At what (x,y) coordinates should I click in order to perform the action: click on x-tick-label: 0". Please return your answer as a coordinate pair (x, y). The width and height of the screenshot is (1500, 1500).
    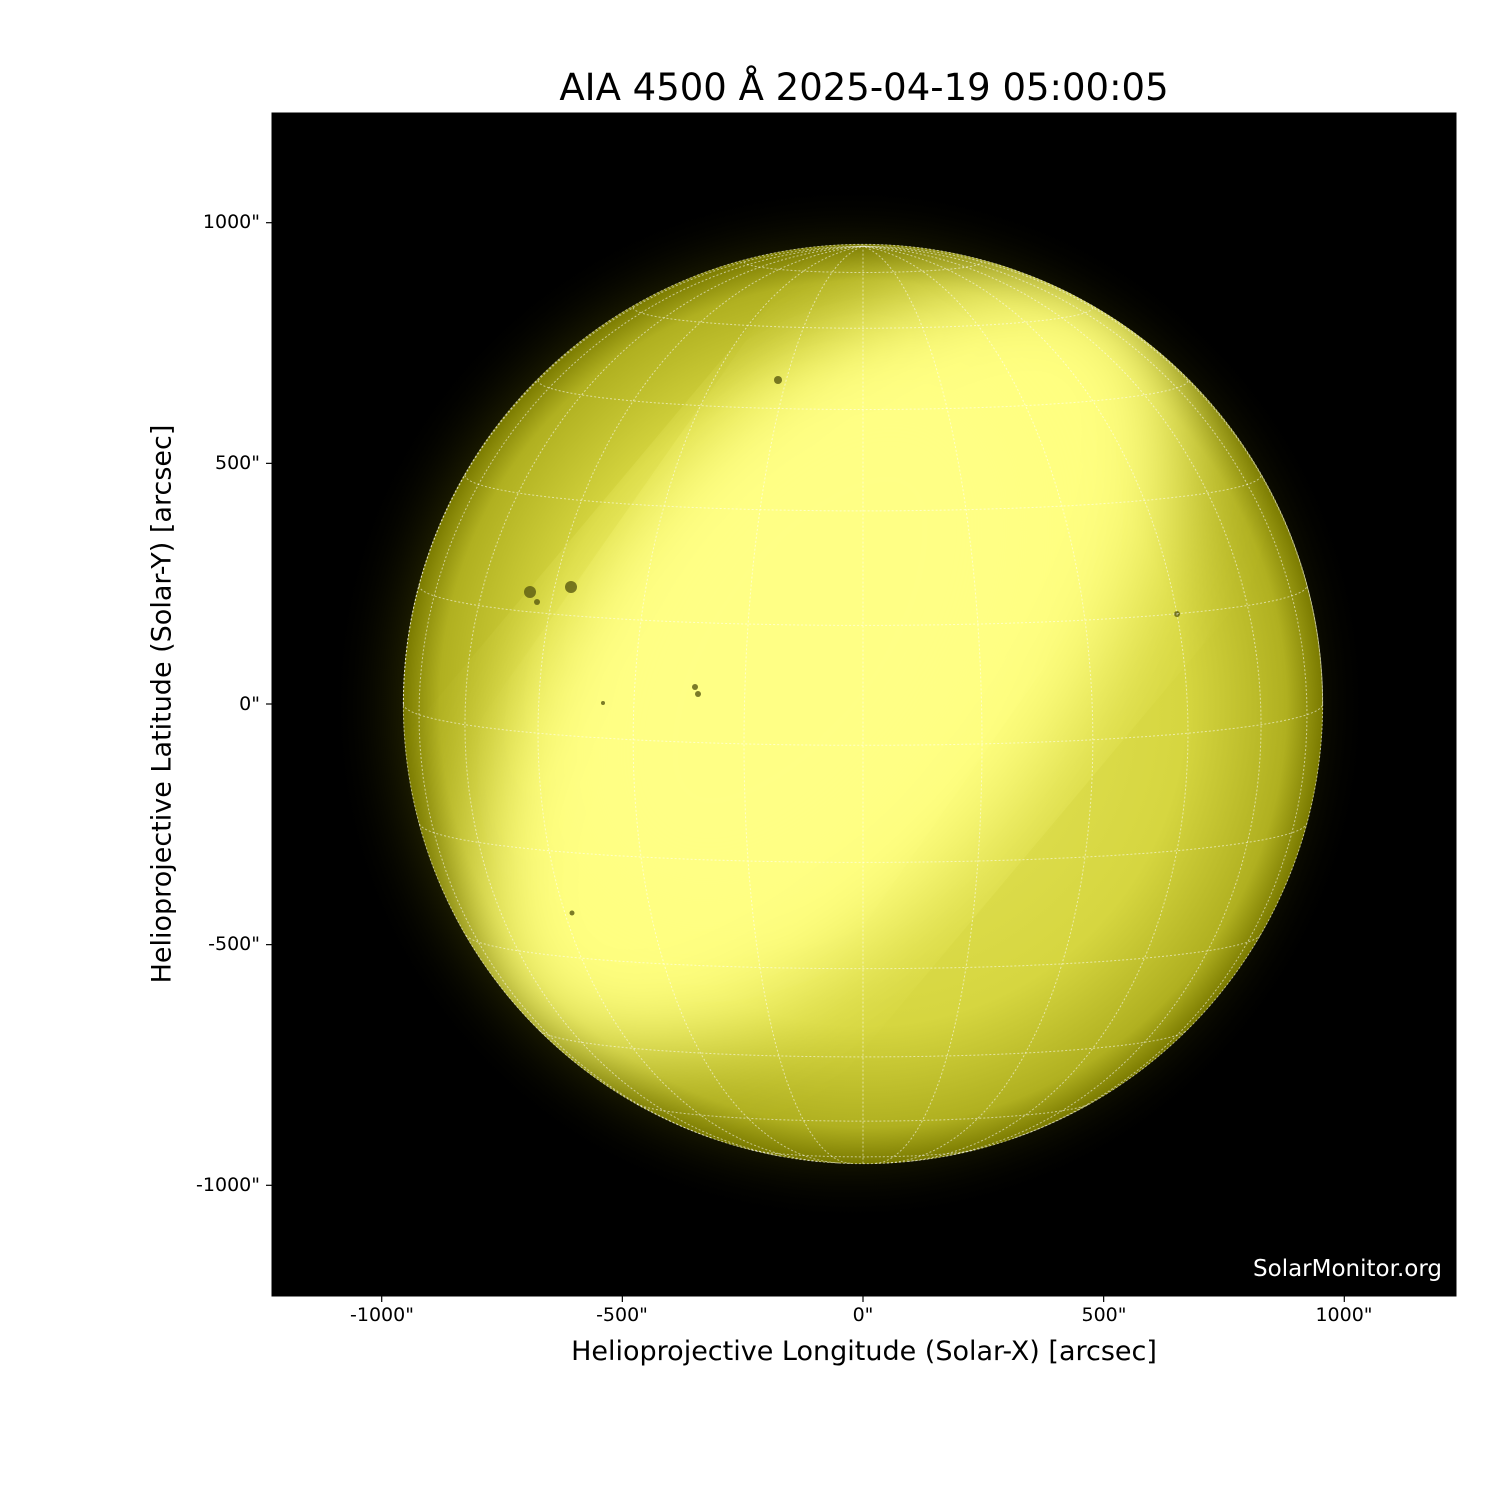
    Looking at the image, I should click on (863, 1315).